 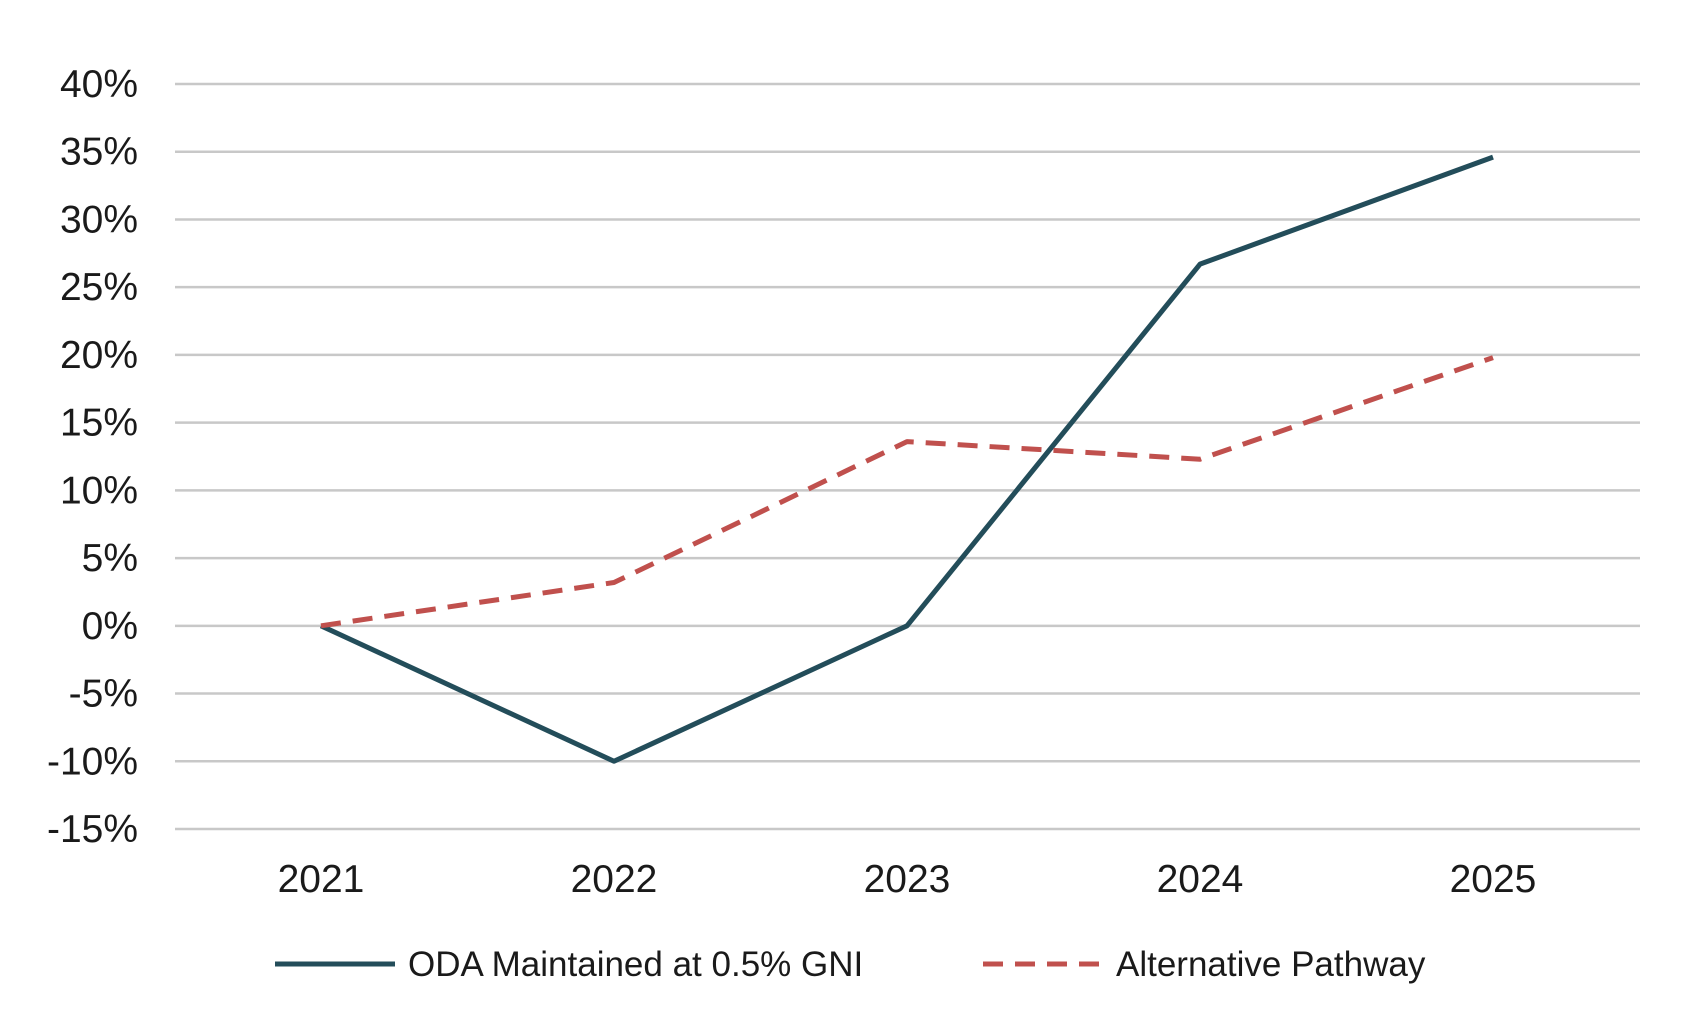 What do you see at coordinates (99, 287) in the screenshot?
I see `y-tick-label: 25%` at bounding box center [99, 287].